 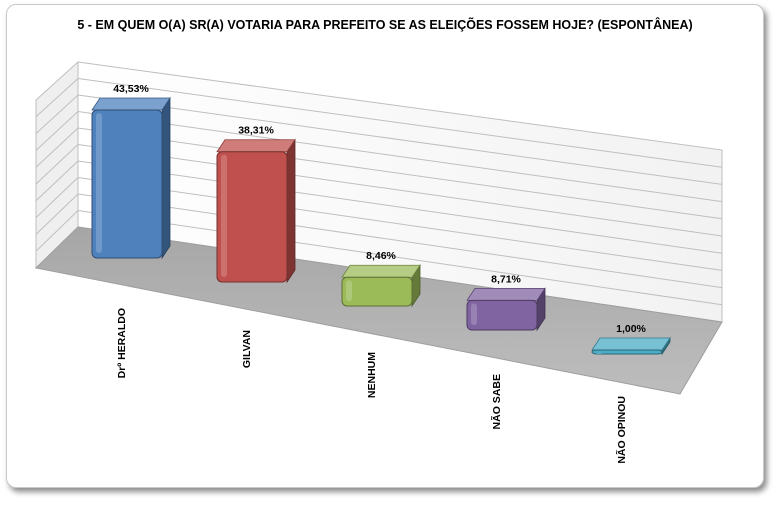 I want to click on category-label: NENHUM, so click(x=372, y=375).